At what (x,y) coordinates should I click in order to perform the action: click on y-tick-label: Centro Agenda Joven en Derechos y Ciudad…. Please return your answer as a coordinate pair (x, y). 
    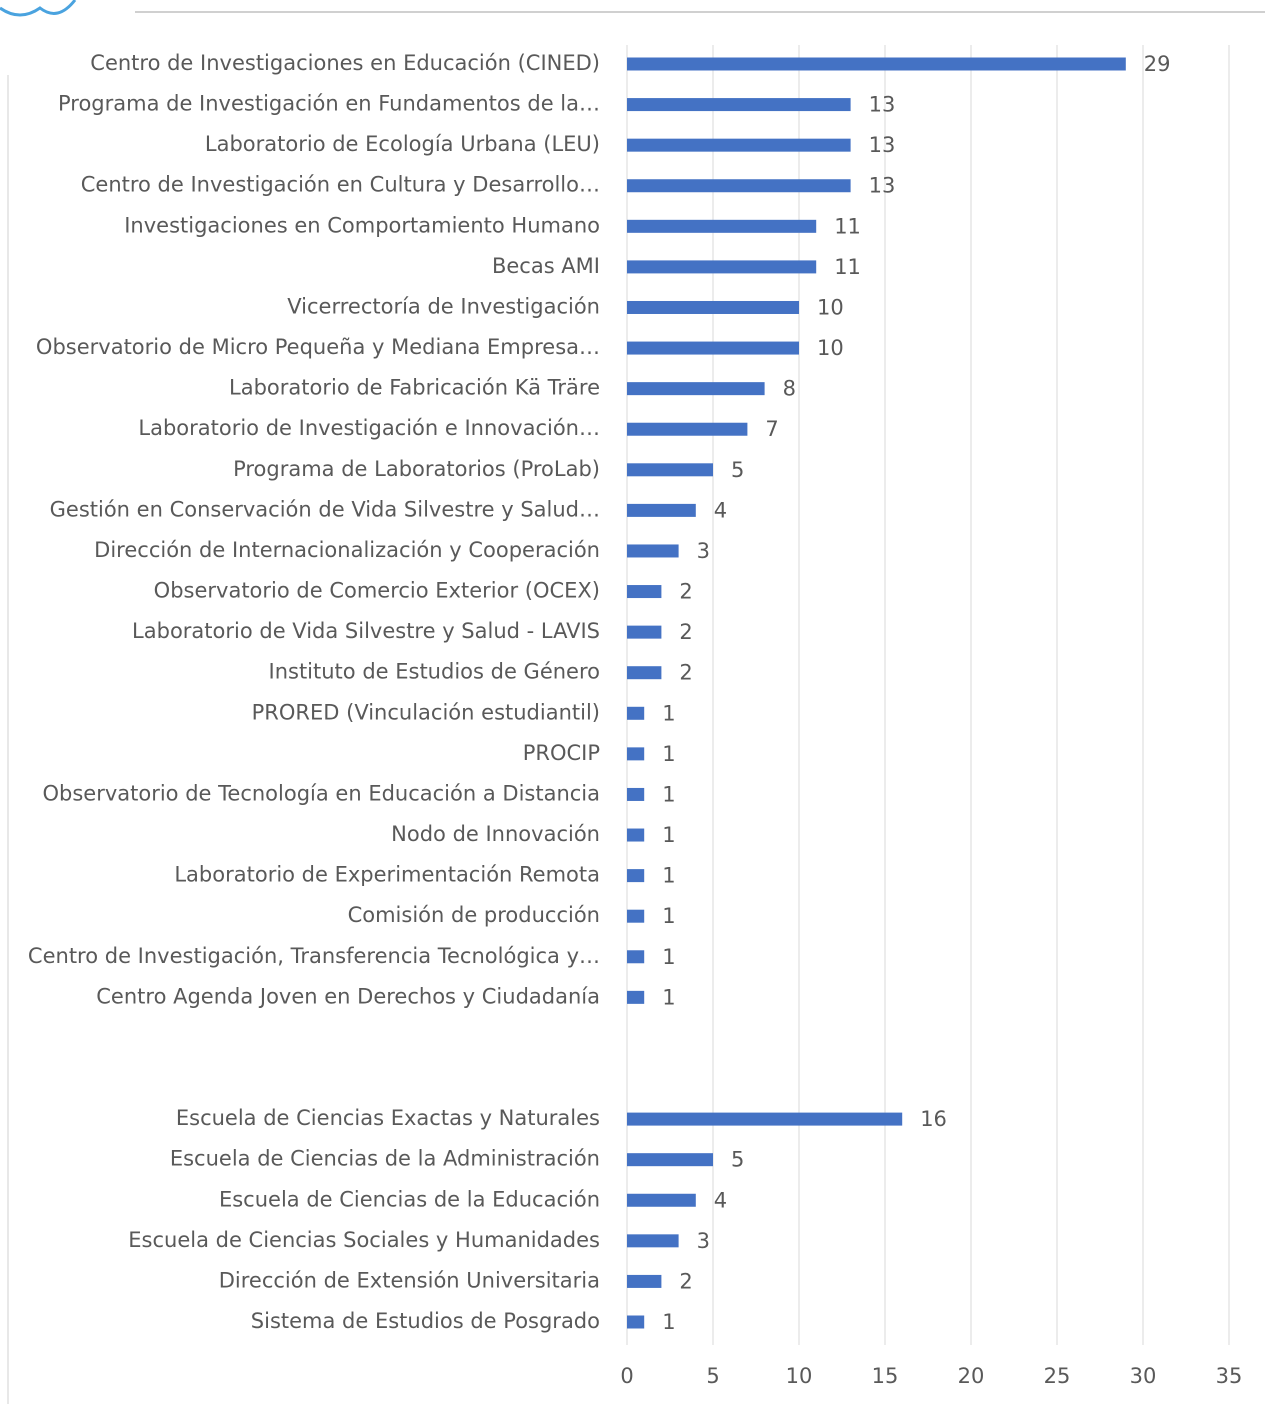
    Looking at the image, I should click on (348, 996).